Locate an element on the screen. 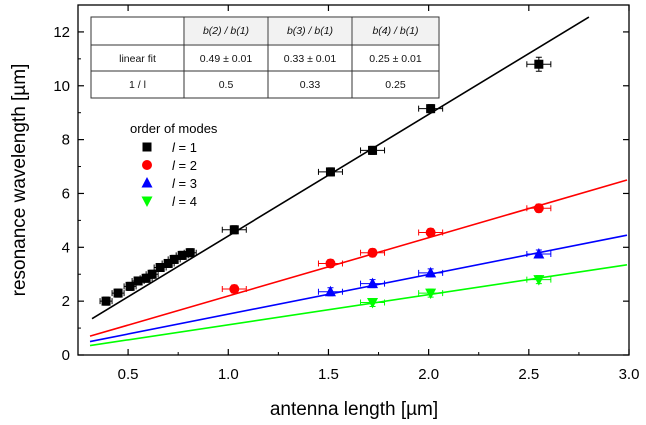 This screenshot has height=425, width=646. legend-label-order-2: l = 2 is located at coordinates (184, 165).